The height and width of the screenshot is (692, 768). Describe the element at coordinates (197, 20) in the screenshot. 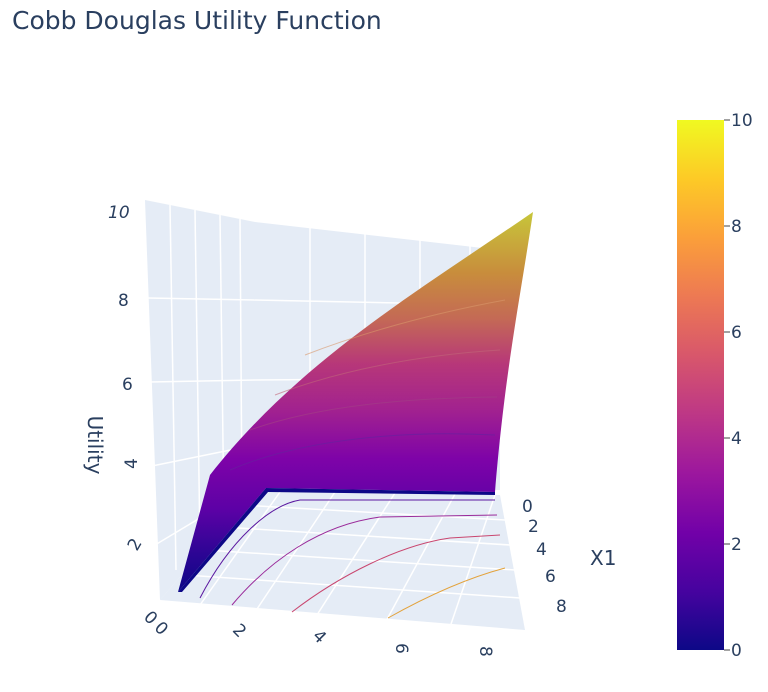

I see `chart-title: Cobb Douglas Utility Function` at that location.